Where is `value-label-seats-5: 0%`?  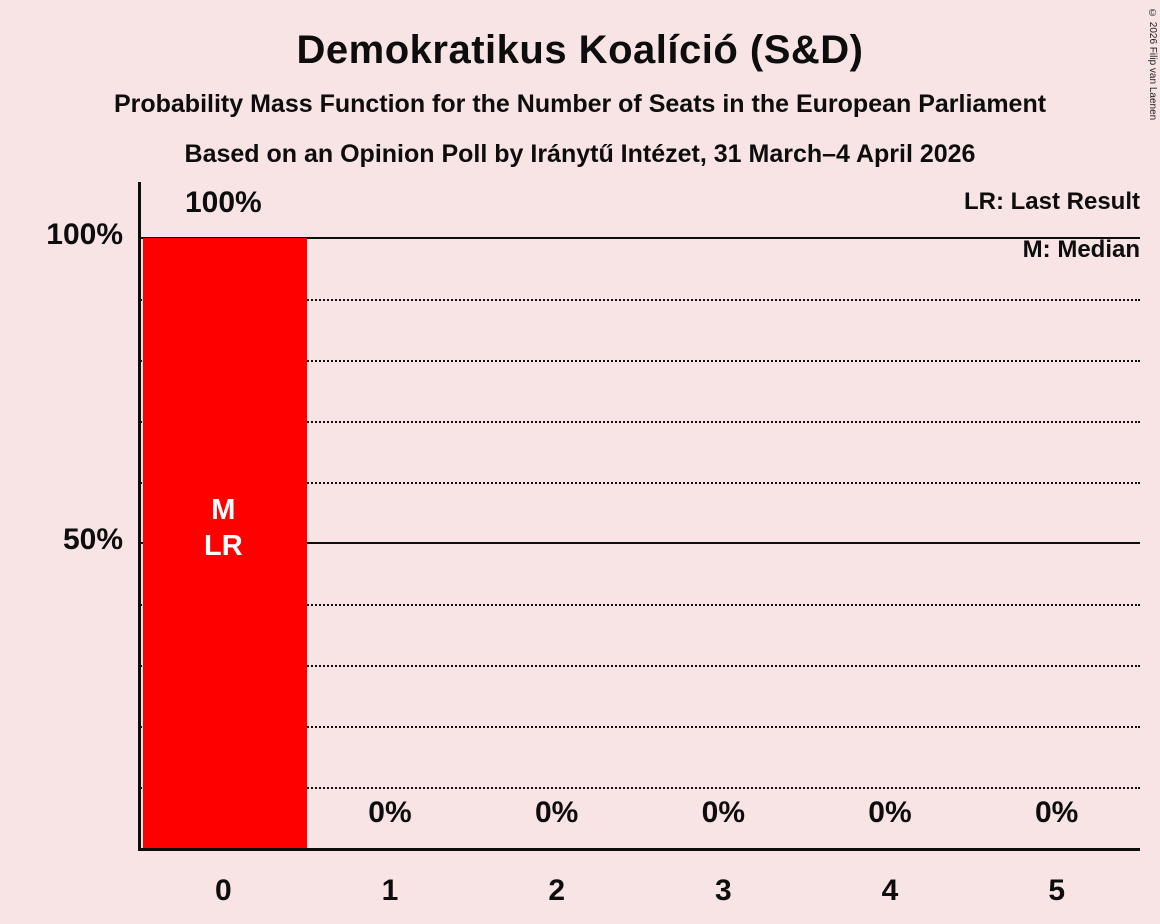
value-label-seats-5: 0% is located at coordinates (1056, 812).